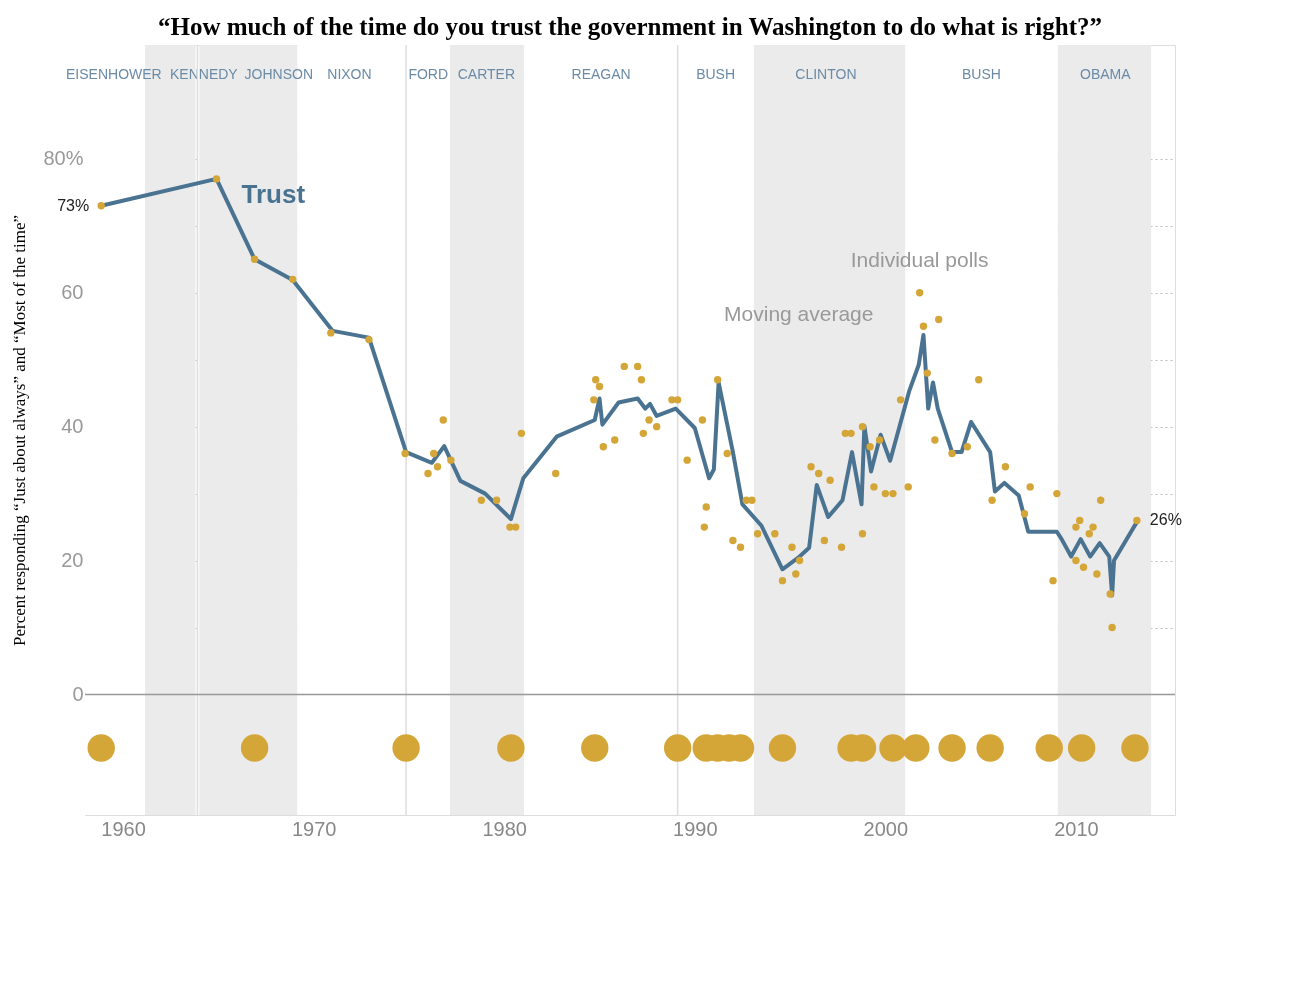  What do you see at coordinates (1105, 74) in the screenshot?
I see `band-label: OBAMA` at bounding box center [1105, 74].